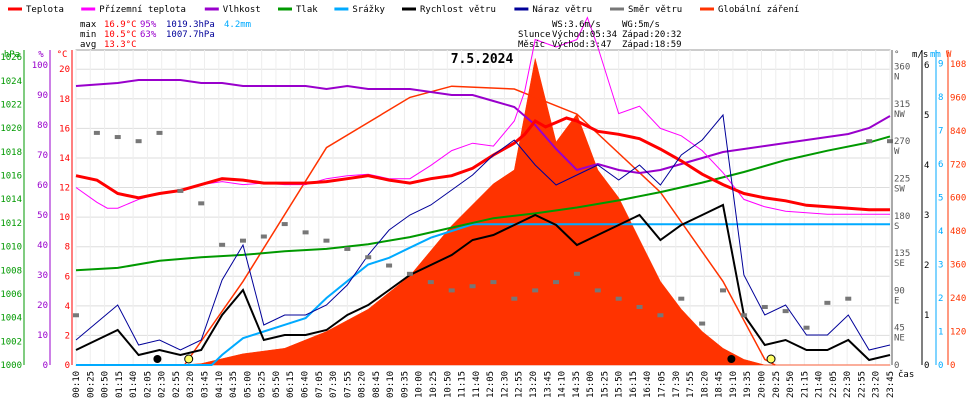 The image size is (966, 400). Describe the element at coordinates (64, 129) in the screenshot. I see `celsius-tick: 16` at that location.